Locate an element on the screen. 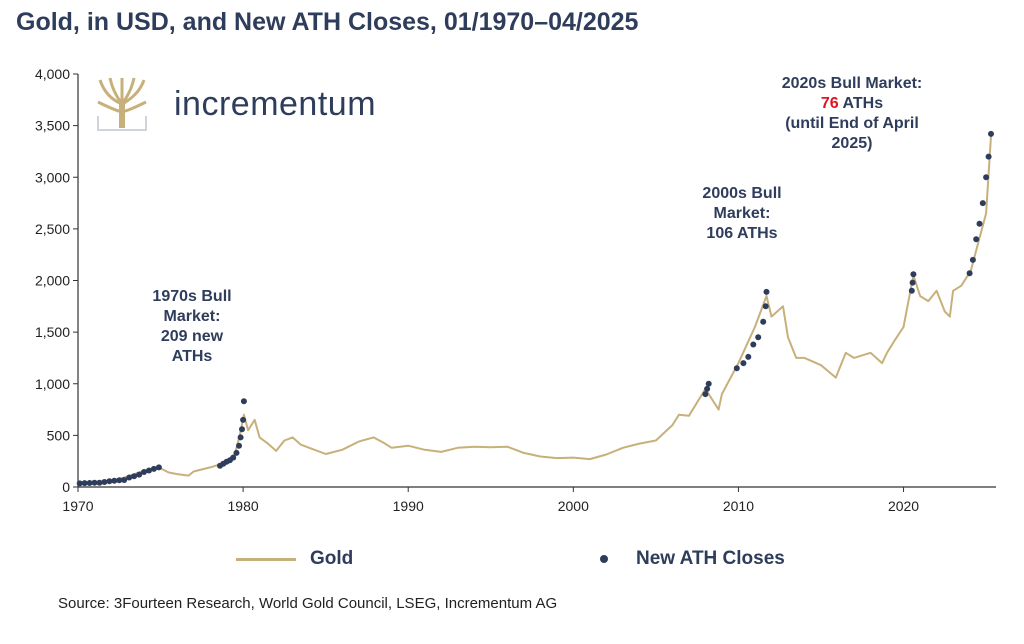 Image resolution: width=1024 pixels, height=644 pixels. annotation-2000s-line: 106 ATHs is located at coordinates (742, 233).